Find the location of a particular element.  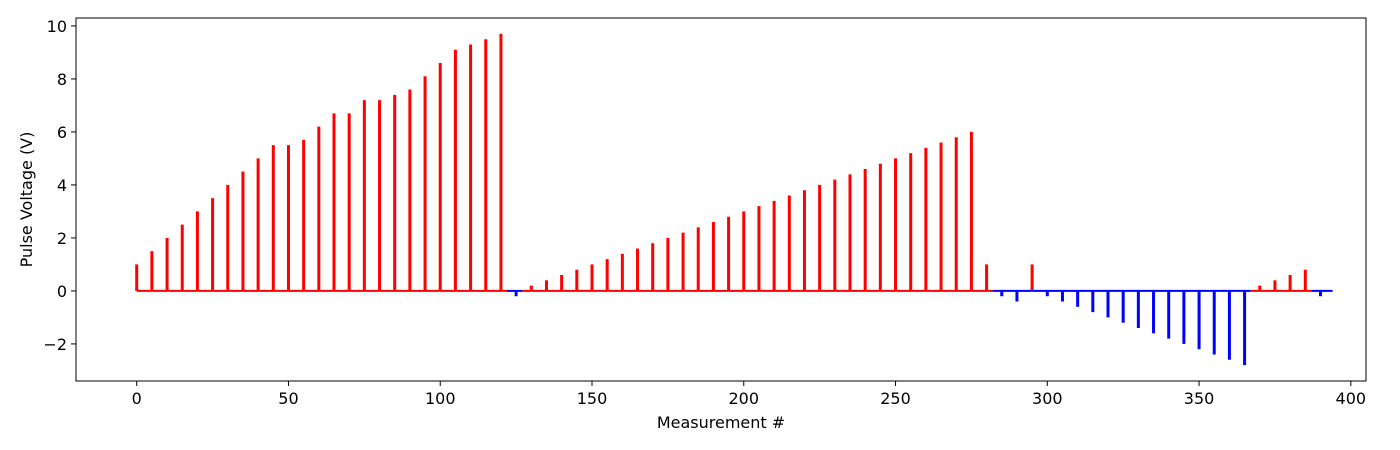

y-axis-label: Pulse Voltage (V) is located at coordinates (26, 200).